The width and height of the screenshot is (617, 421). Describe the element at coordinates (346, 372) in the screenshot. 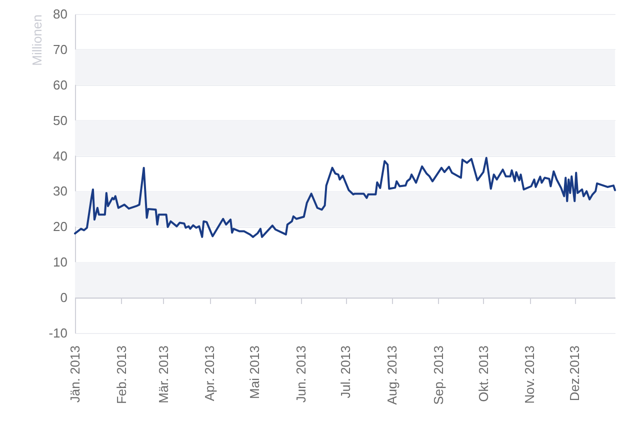

I see `x-tick-label: Jul. 2013` at that location.